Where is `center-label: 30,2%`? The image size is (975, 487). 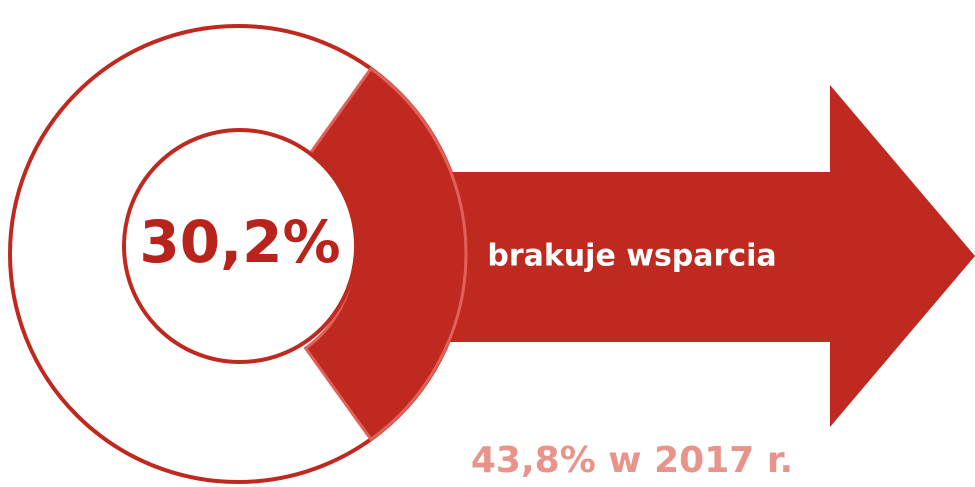
center-label: 30,2% is located at coordinates (239, 242).